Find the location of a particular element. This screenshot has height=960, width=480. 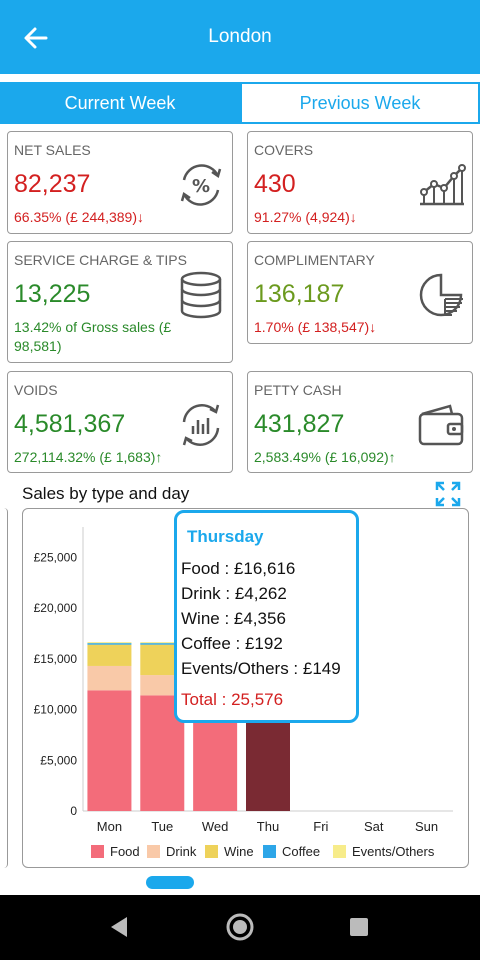

bar-segment-mon-wine is located at coordinates (109, 655).